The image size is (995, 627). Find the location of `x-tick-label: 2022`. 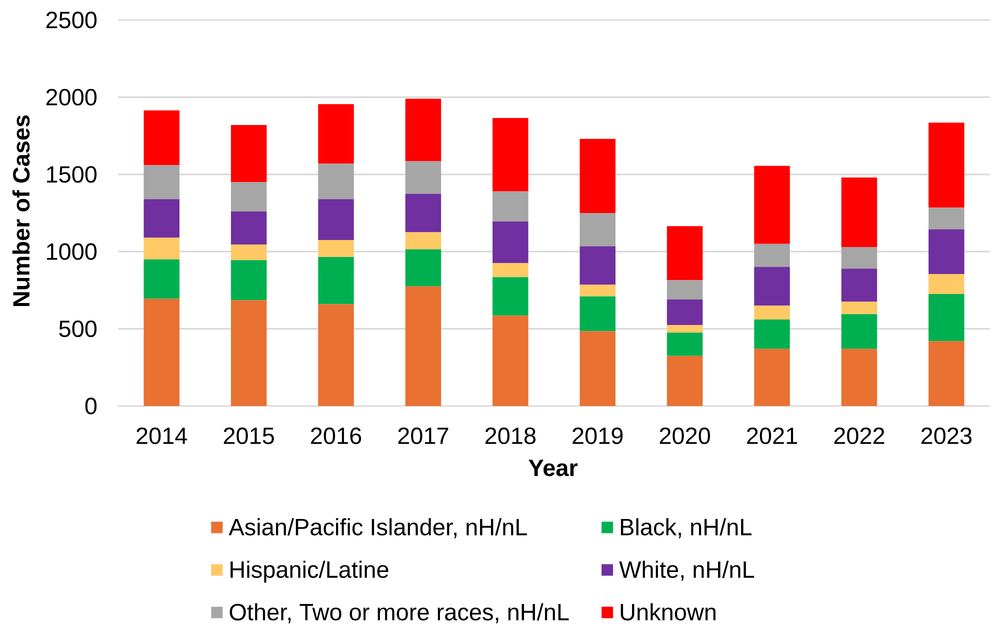

x-tick-label: 2022 is located at coordinates (859, 436).